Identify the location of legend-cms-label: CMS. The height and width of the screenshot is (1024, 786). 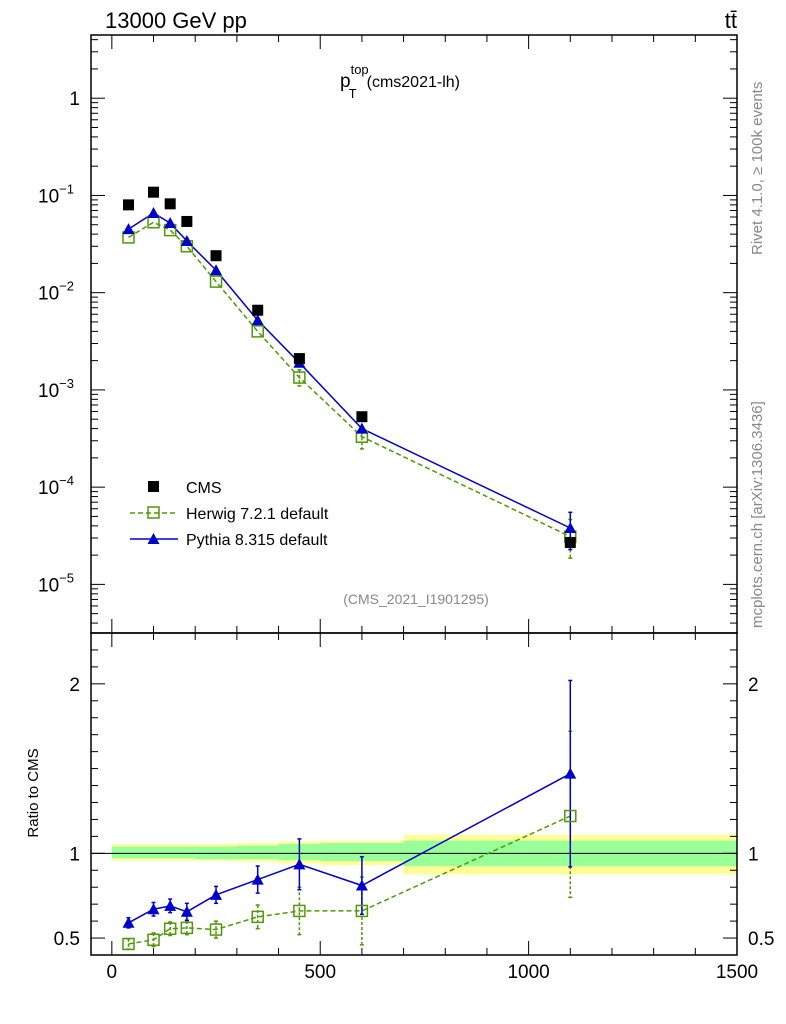
(204, 488).